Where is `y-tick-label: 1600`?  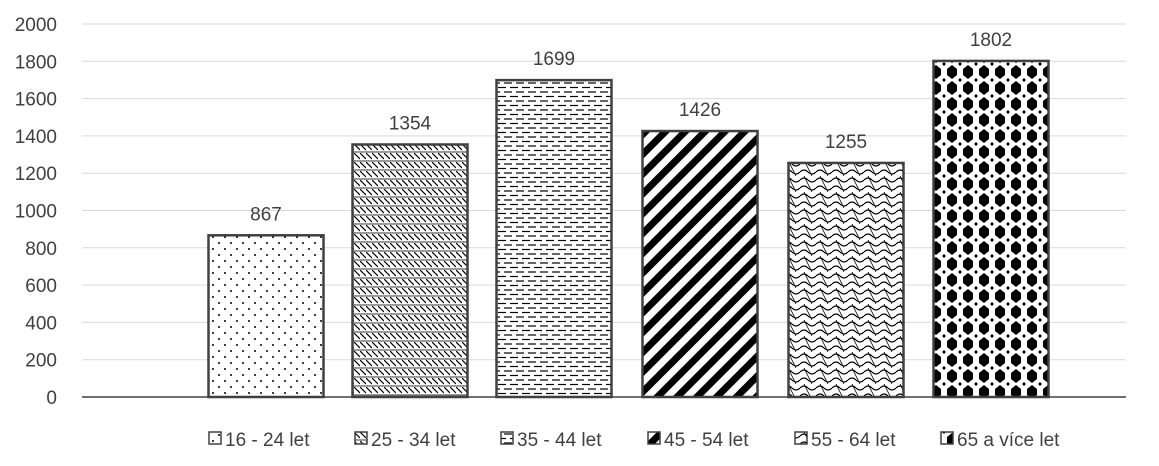
y-tick-label: 1600 is located at coordinates (36, 100).